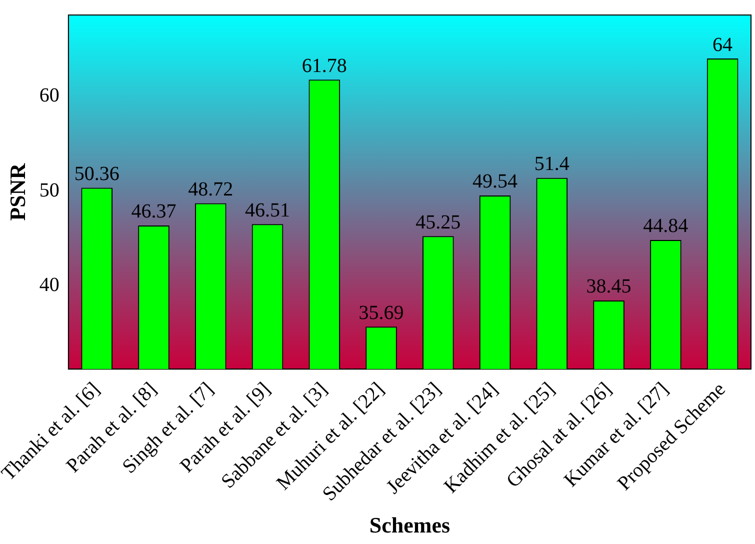 The width and height of the screenshot is (755, 544). I want to click on x-axis-title: Schemes, so click(409, 525).